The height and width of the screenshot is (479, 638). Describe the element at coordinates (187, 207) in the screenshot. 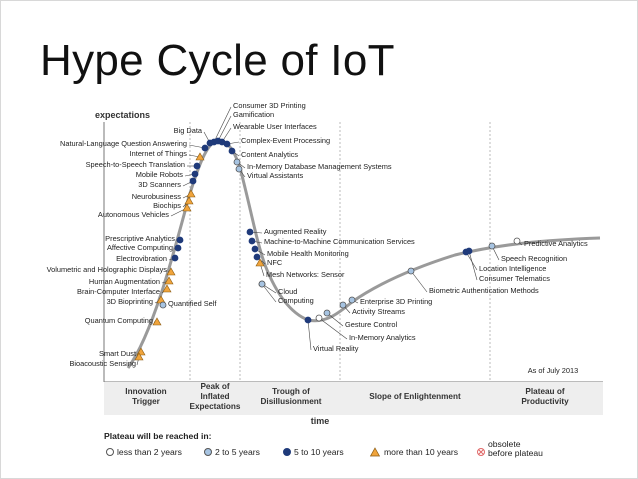

I see `autonomous-vehicles-marker` at that location.